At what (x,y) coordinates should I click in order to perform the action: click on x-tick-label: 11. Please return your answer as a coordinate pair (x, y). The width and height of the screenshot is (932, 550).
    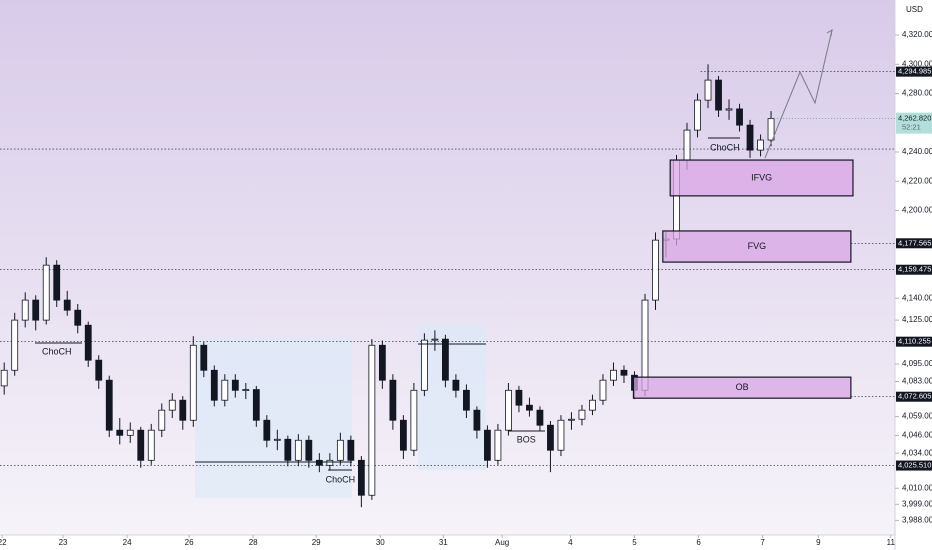
    Looking at the image, I should click on (891, 542).